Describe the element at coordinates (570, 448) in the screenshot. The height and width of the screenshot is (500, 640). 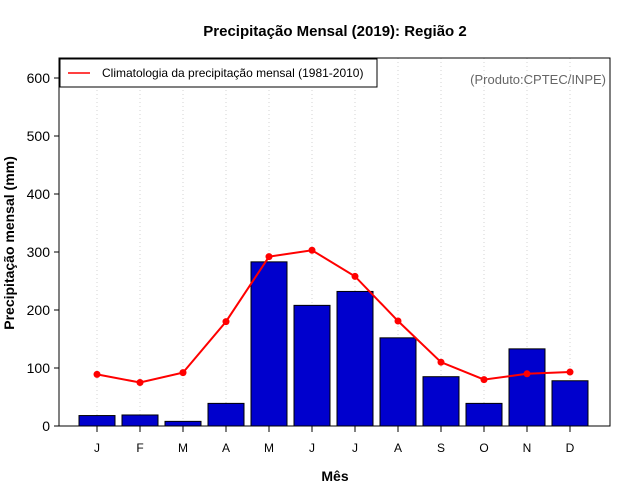
I see `x-tick-label: D` at that location.